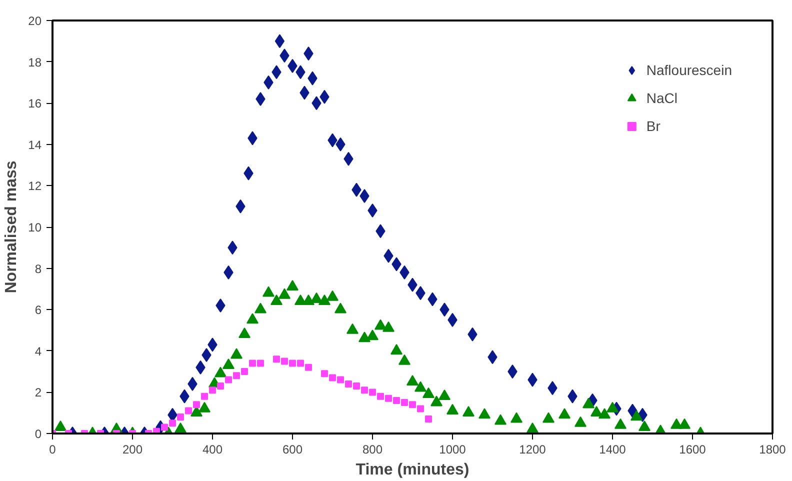 Image resolution: width=792 pixels, height=481 pixels. What do you see at coordinates (35, 186) in the screenshot?
I see `y-tick-label: 12` at bounding box center [35, 186].